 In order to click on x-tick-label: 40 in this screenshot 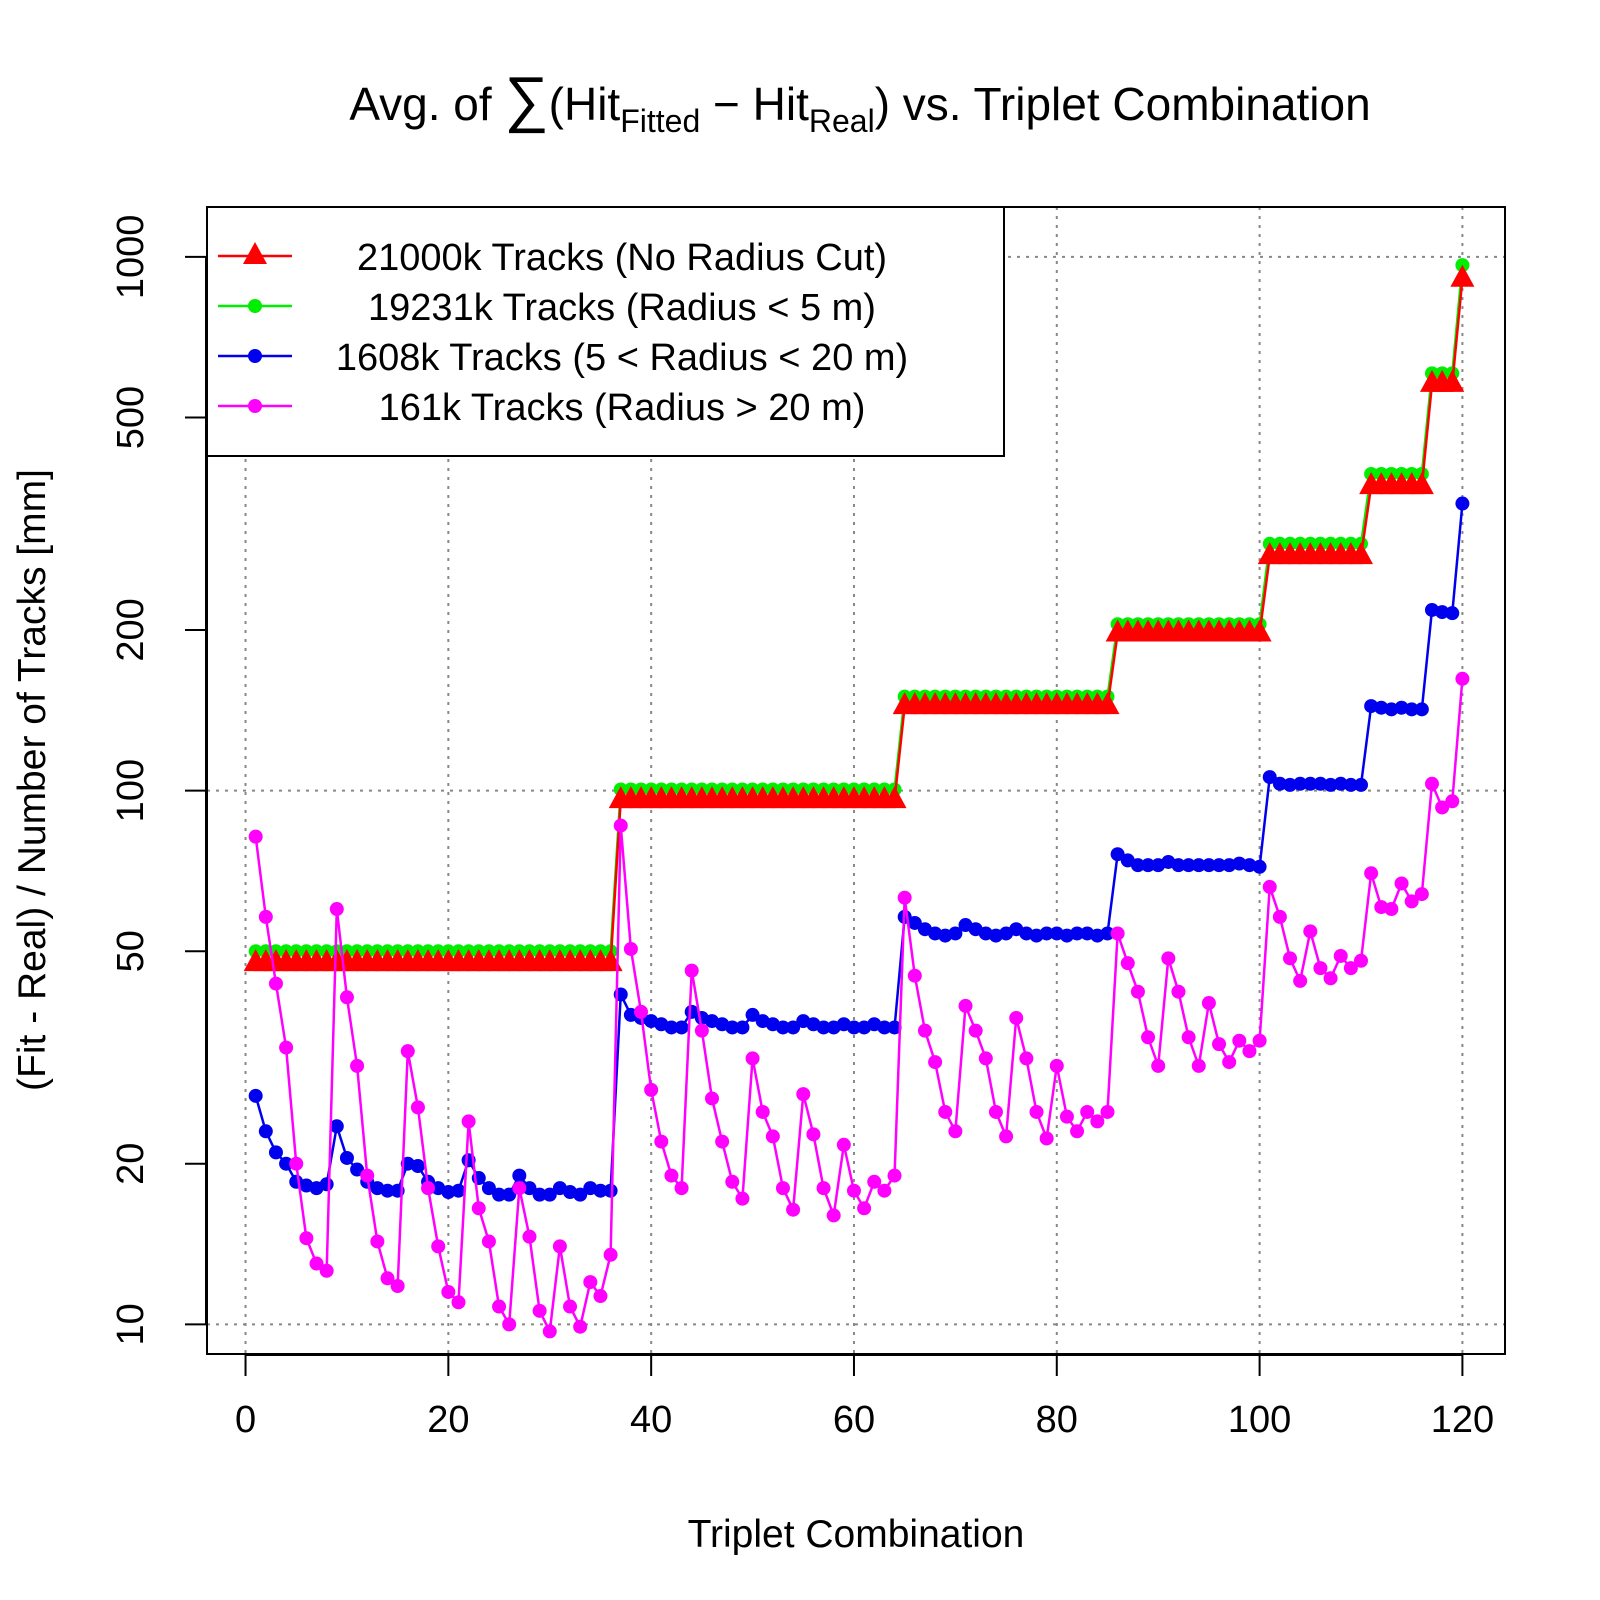, I will do `click(651, 1420)`.